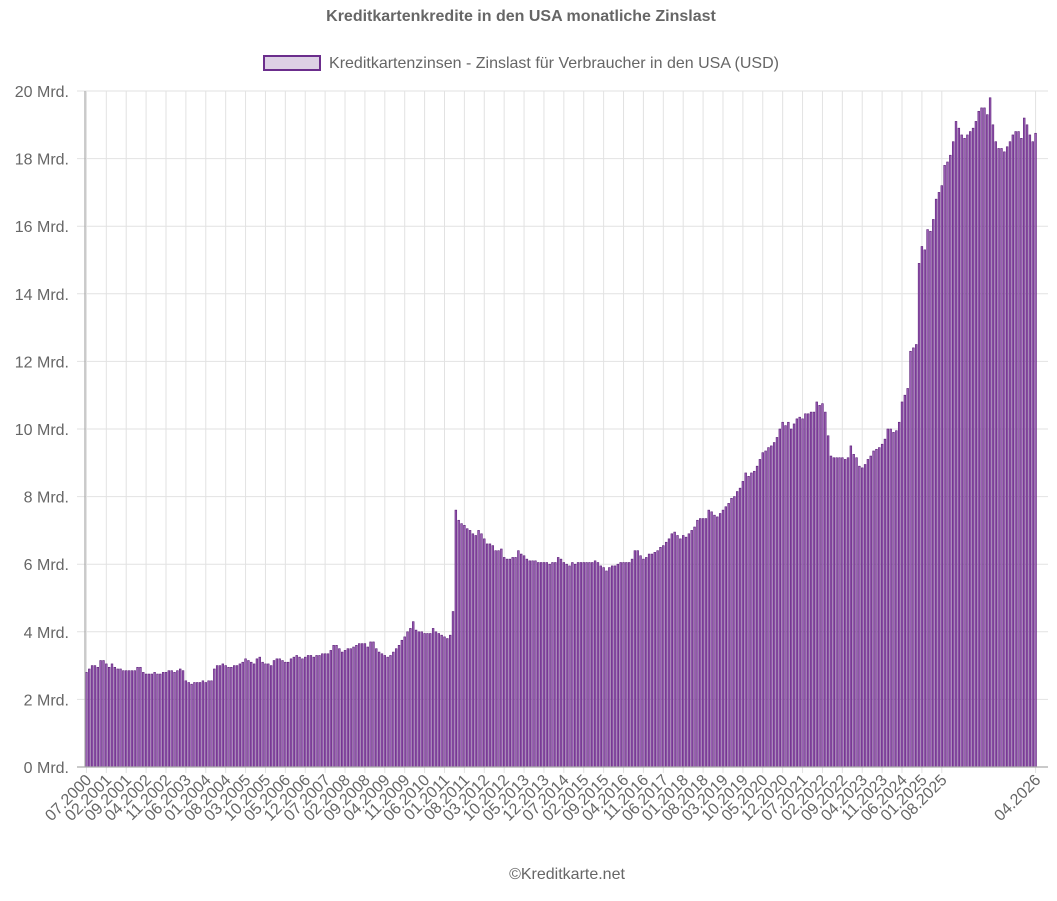  What do you see at coordinates (42, 295) in the screenshot?
I see `y-tick-label: 14 Mrd.` at bounding box center [42, 295].